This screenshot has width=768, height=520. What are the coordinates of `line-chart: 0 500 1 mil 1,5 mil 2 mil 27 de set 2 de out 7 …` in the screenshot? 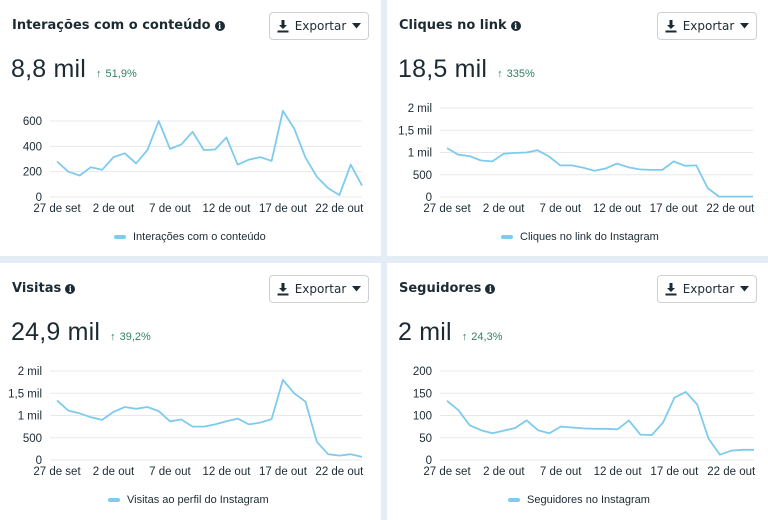 It's located at (186, 422).